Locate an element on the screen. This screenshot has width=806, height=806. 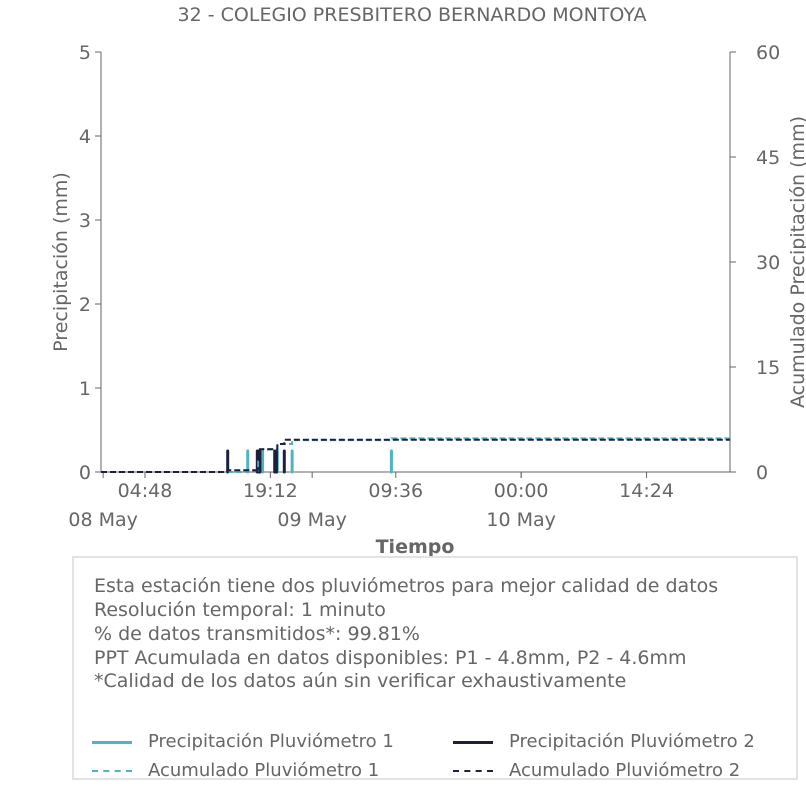
info-line: % de datos transmitidos*: 99.81% is located at coordinates (257, 634).